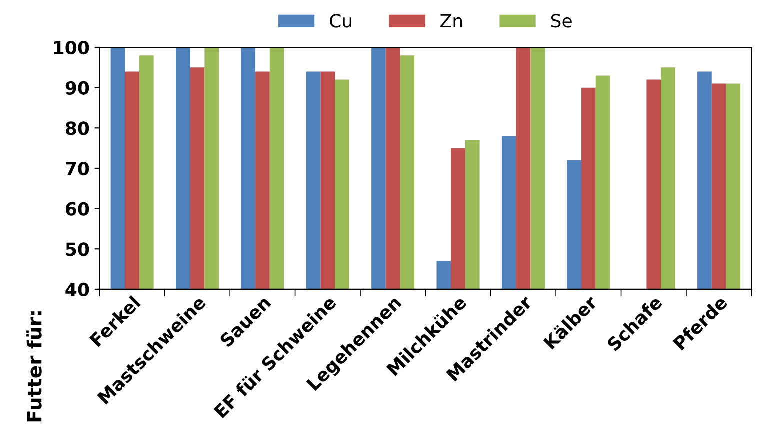  What do you see at coordinates (72, 47) in the screenshot?
I see `y-tick-label: 100` at bounding box center [72, 47].